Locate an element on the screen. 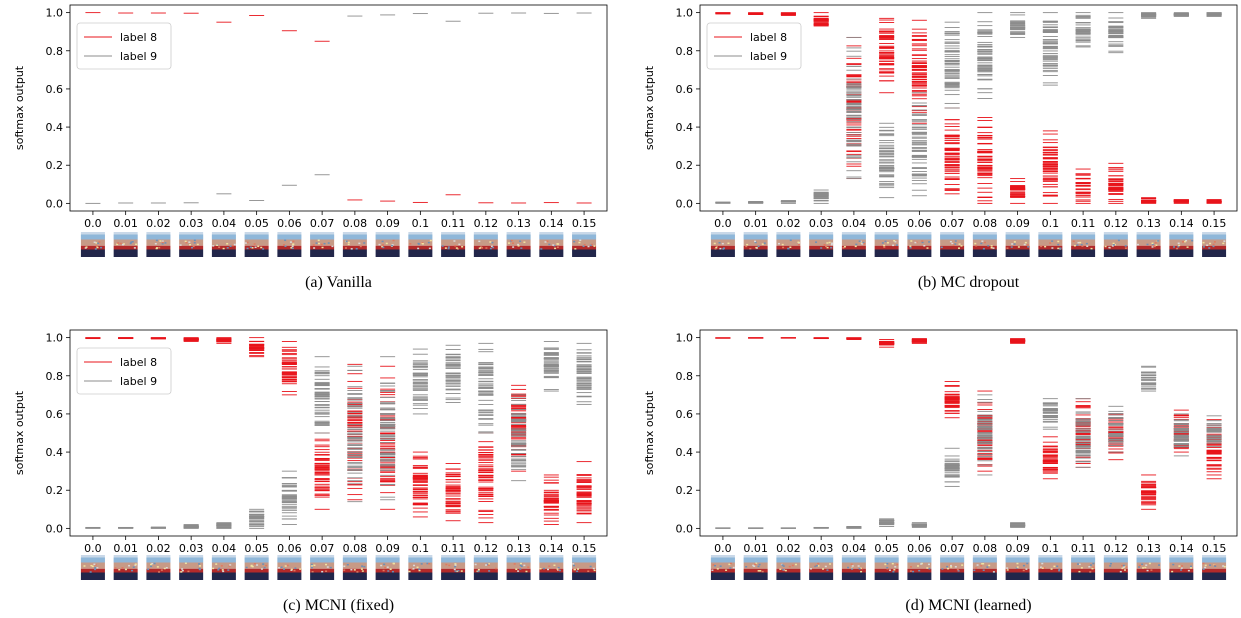 The width and height of the screenshot is (1241, 618). chart-caption: (c) MCNI (fixed) is located at coordinates (338, 605).